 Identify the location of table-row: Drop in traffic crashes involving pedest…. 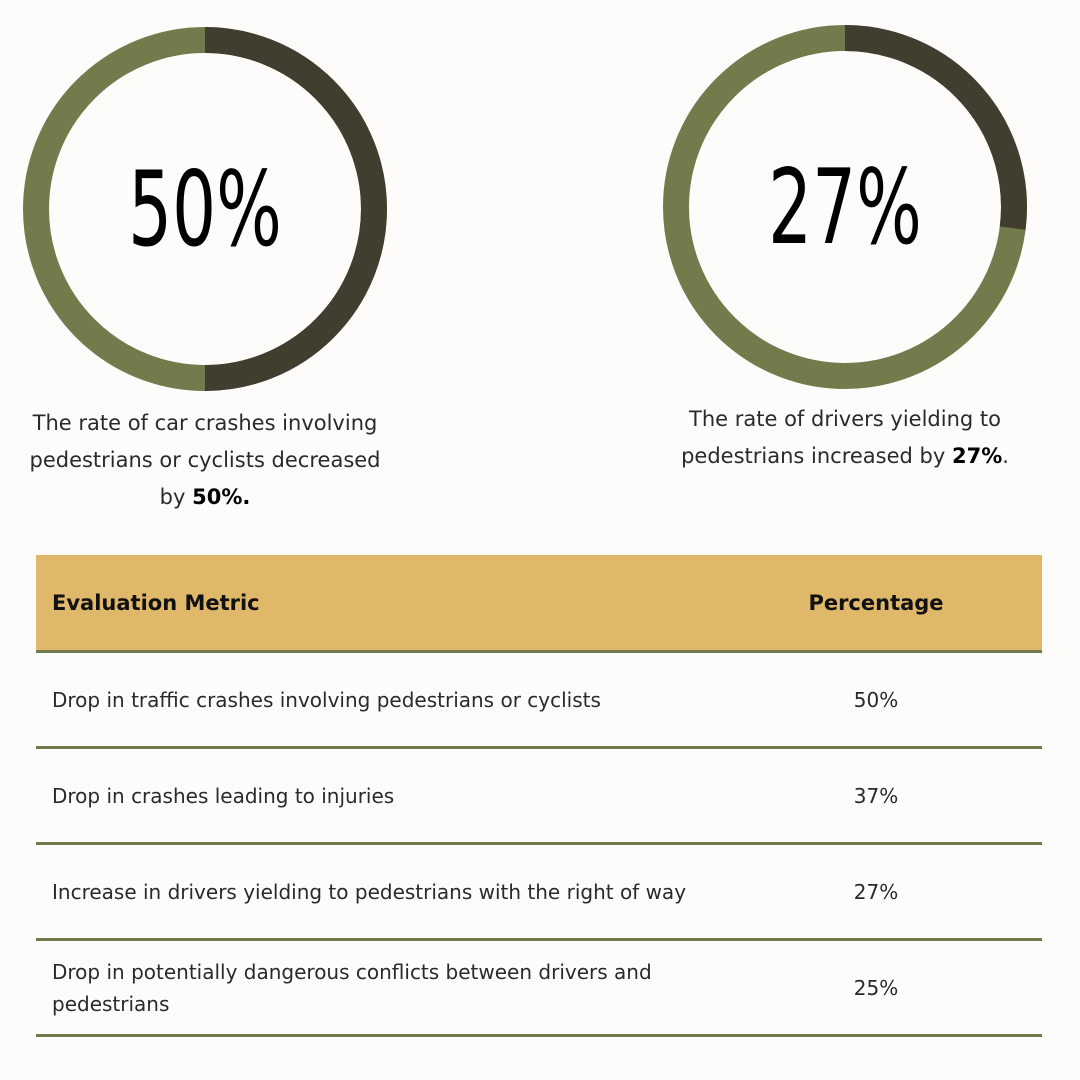
(539, 700).